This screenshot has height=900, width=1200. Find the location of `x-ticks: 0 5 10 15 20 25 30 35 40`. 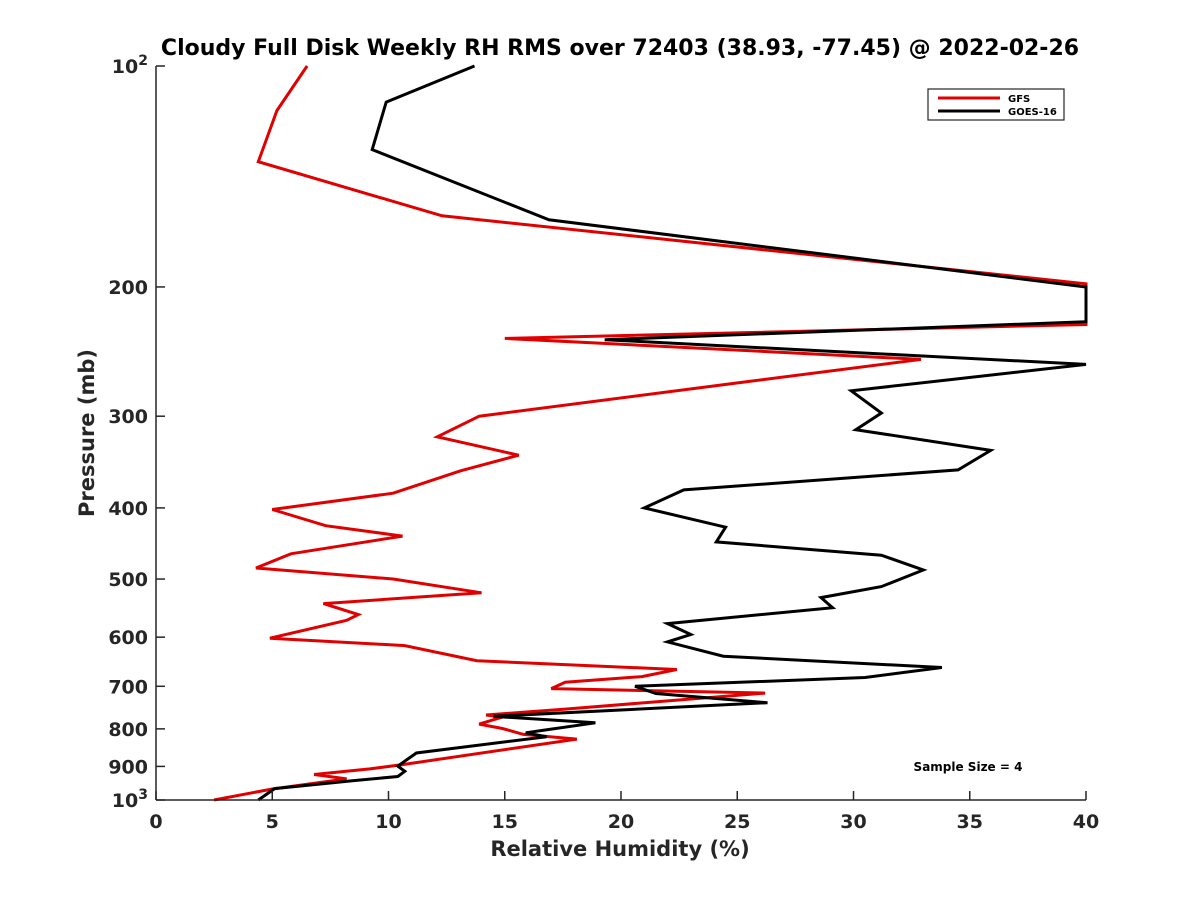

x-ticks: 0 5 10 15 20 25 30 35 40 is located at coordinates (624, 812).